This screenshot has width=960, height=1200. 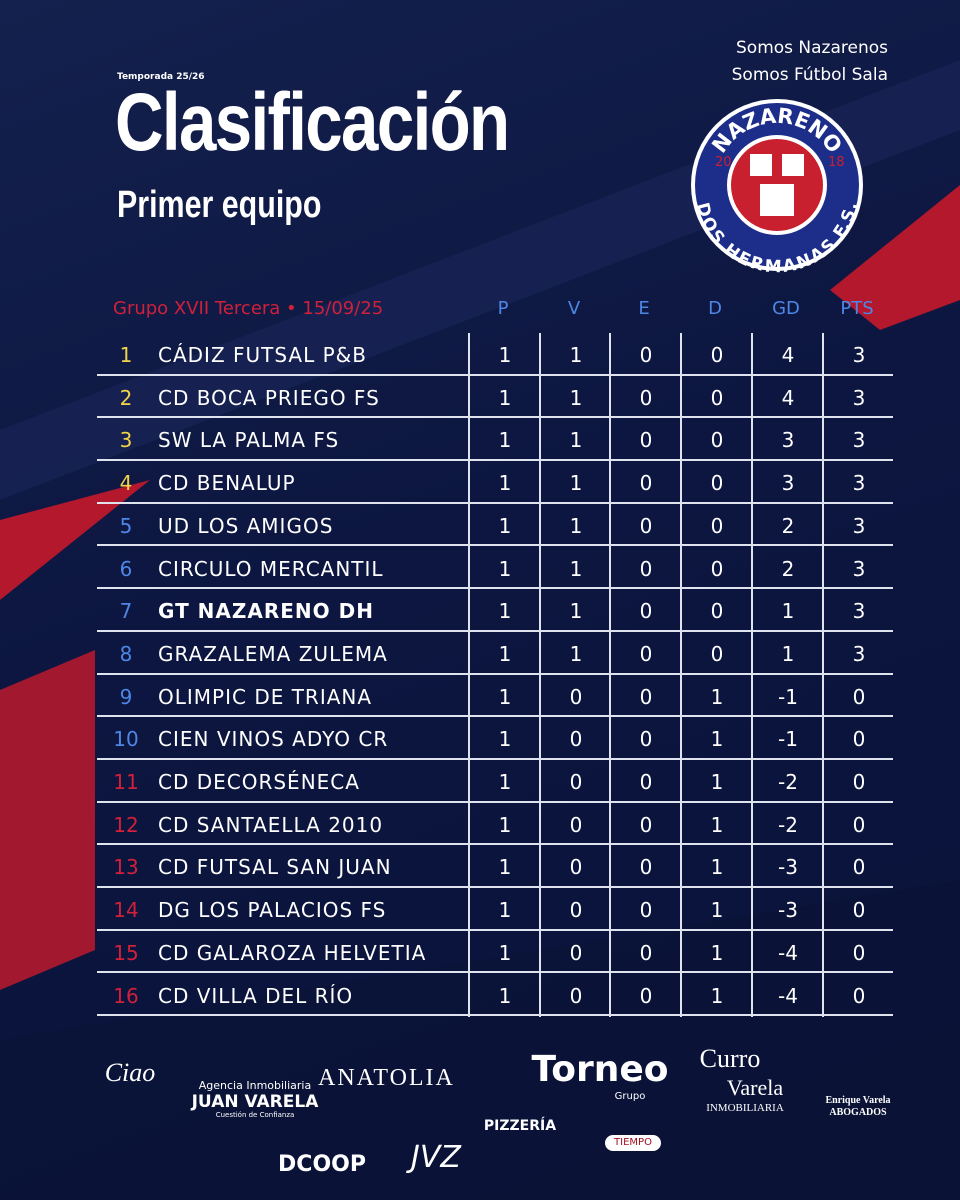 I want to click on rank: 6, so click(x=126, y=568).